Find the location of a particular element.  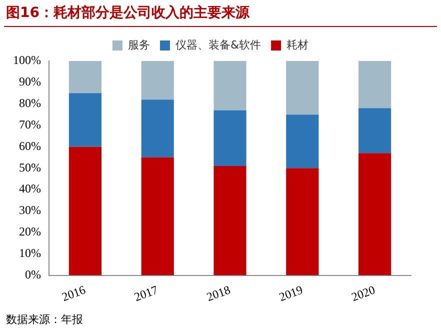

x-tick-label: 2018 is located at coordinates (218, 293).